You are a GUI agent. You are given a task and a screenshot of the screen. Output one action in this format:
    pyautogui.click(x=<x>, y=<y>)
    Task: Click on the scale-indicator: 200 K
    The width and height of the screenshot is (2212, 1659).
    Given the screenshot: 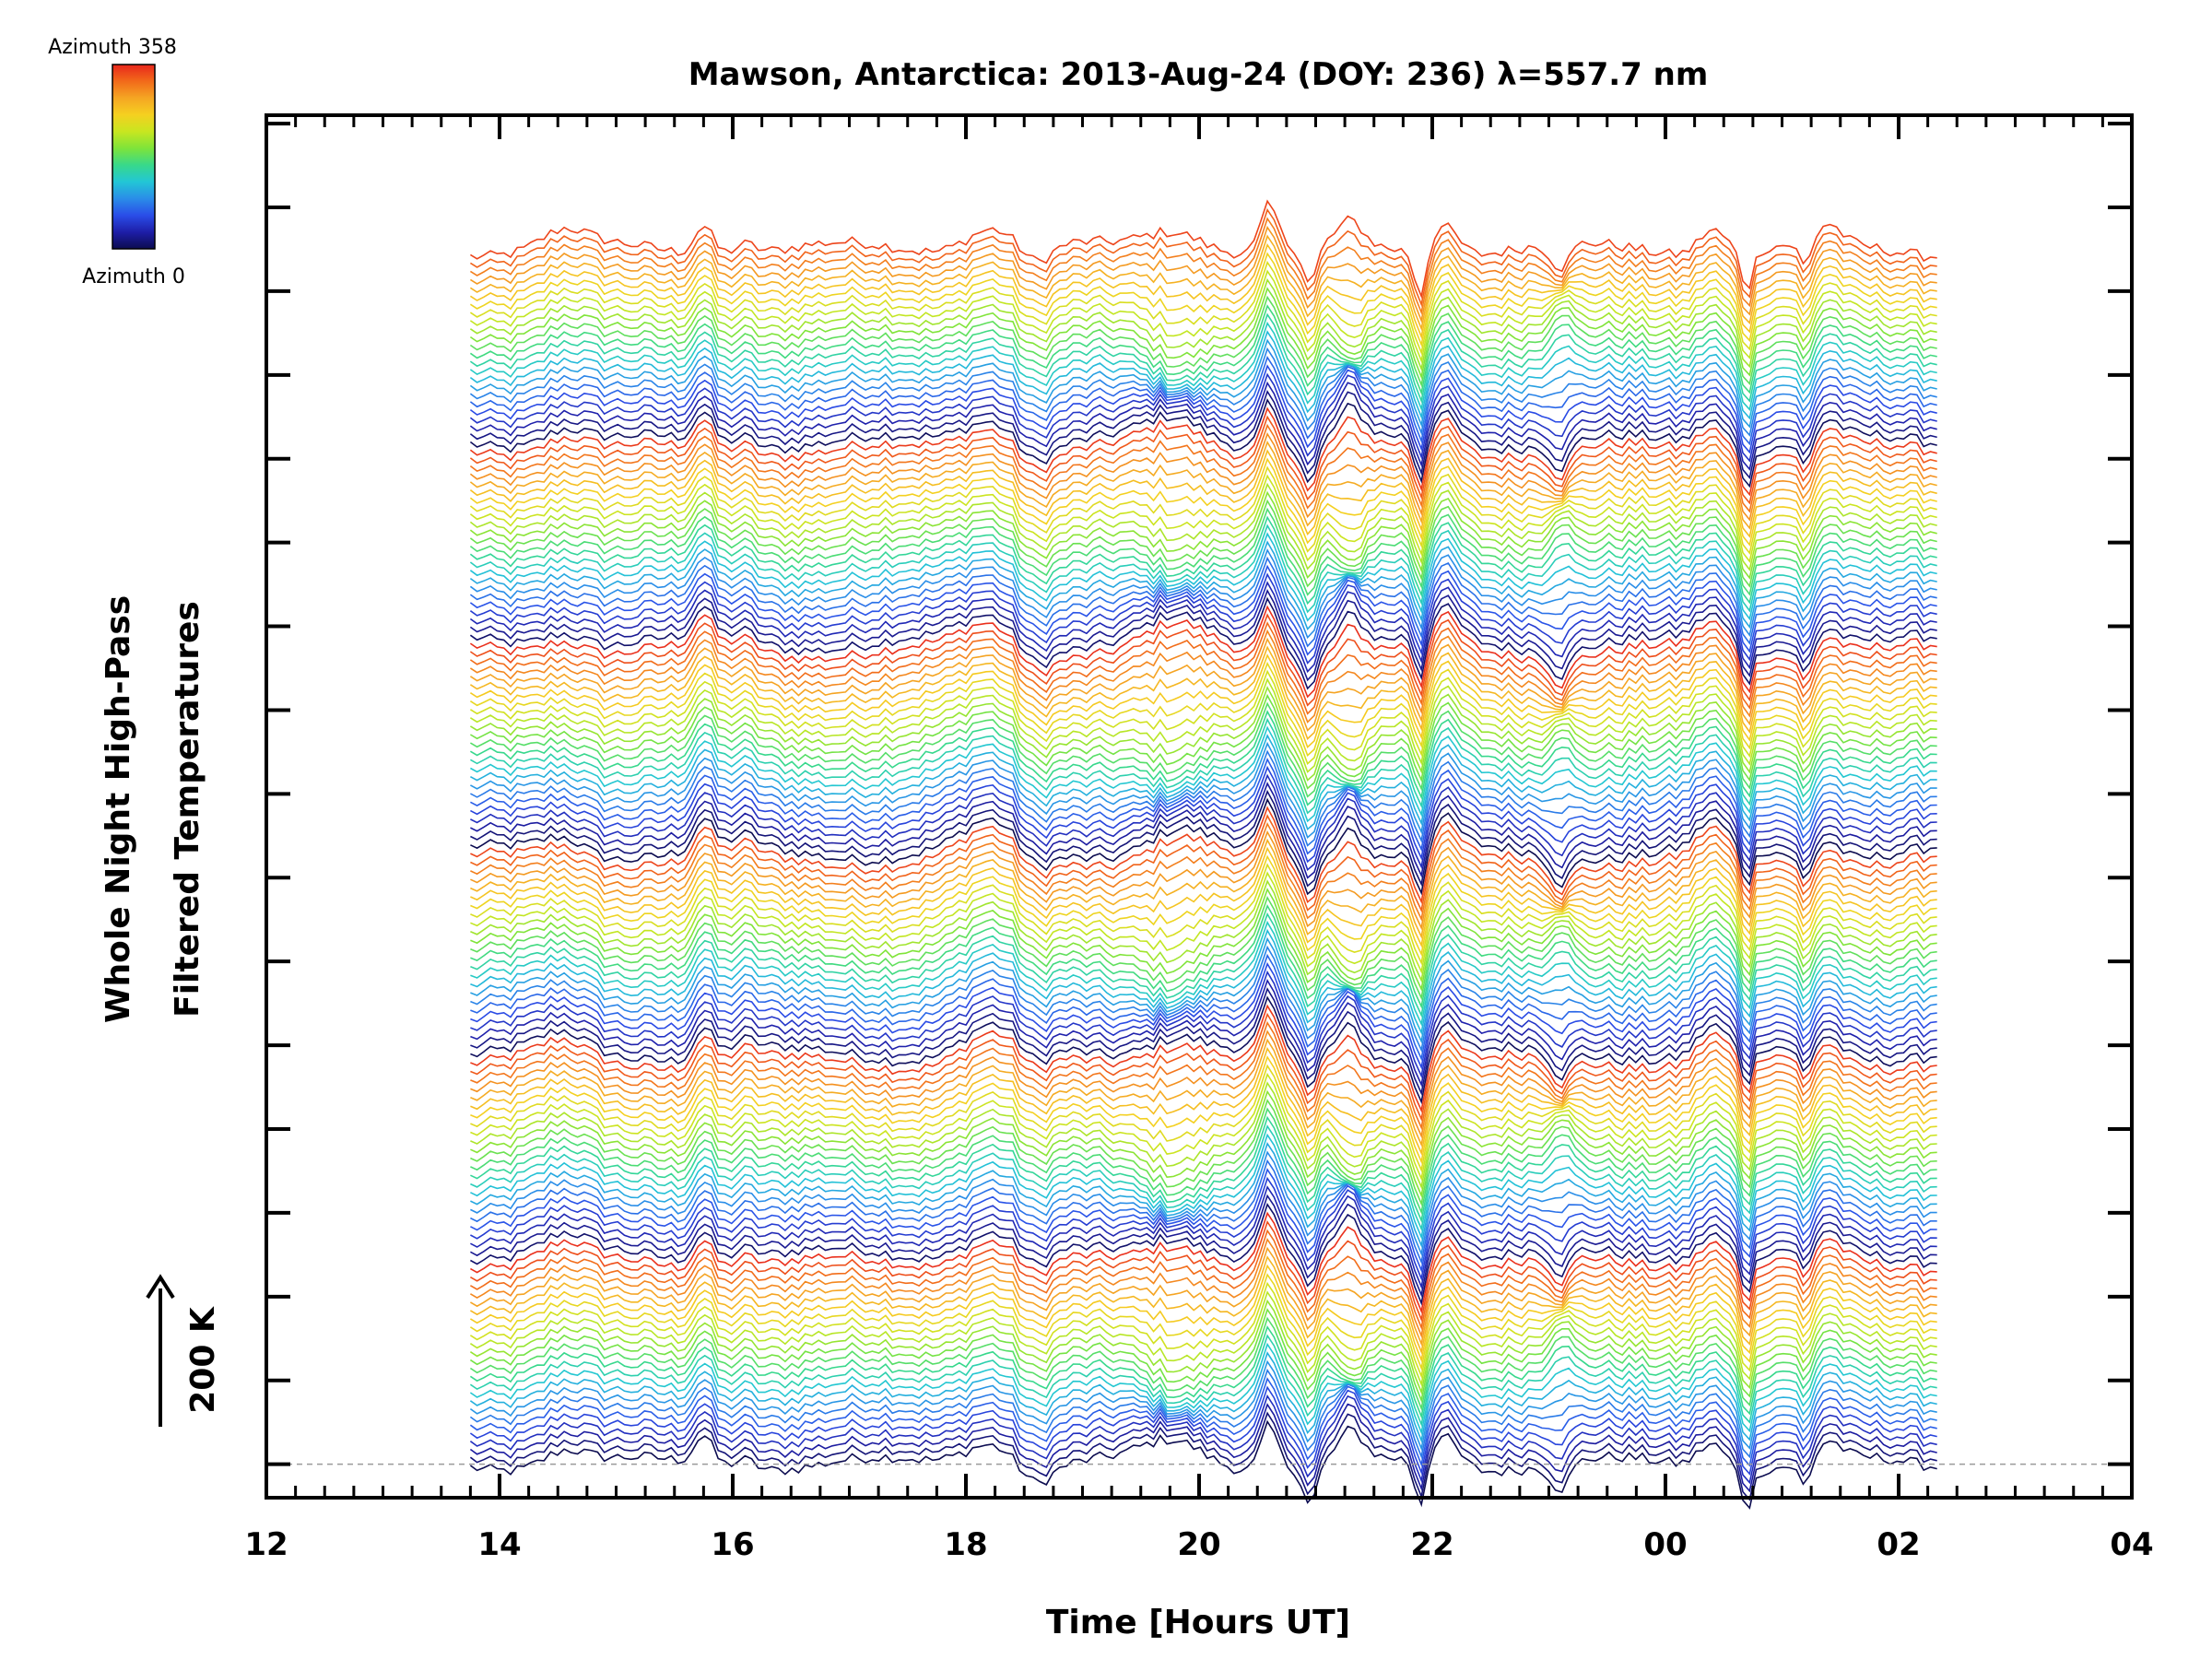 What is the action you would take?
    pyautogui.click(x=184, y=1350)
    